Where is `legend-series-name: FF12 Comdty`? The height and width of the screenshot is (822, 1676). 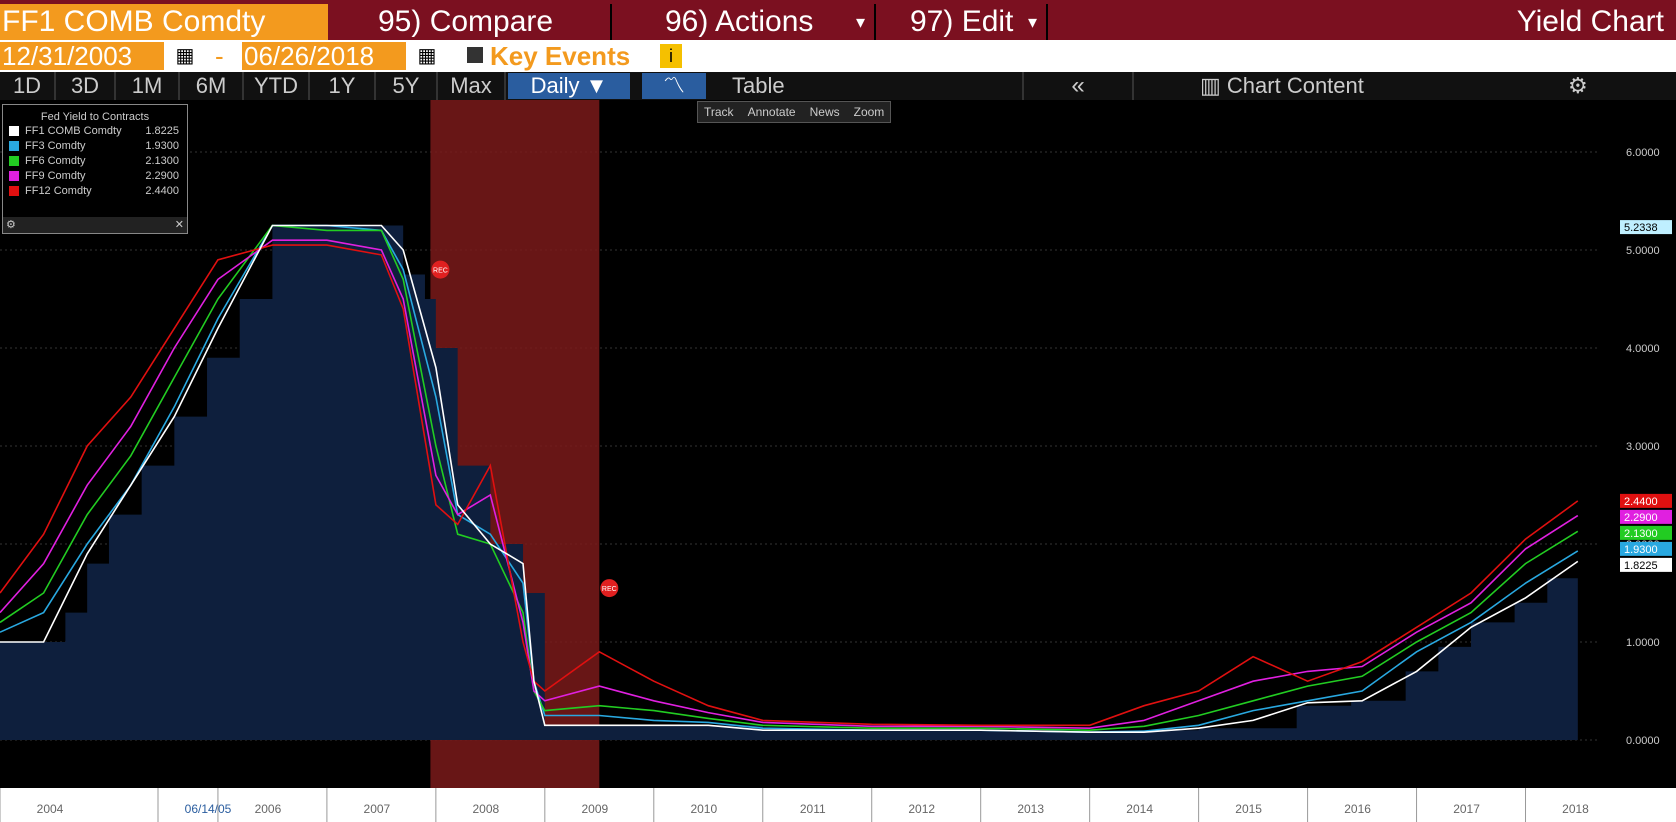 legend-series-name: FF12 Comdty is located at coordinates (58, 190).